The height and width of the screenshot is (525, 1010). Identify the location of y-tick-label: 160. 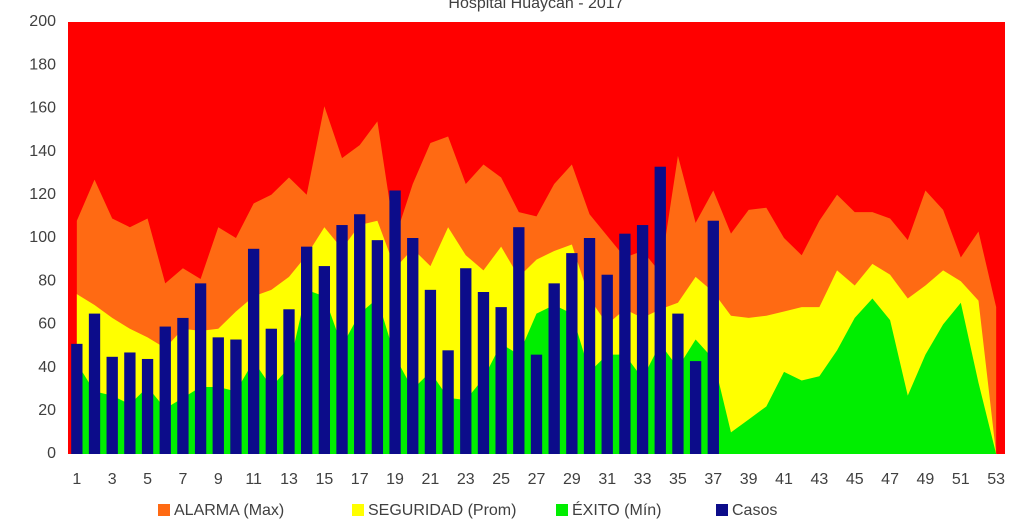
(42, 108).